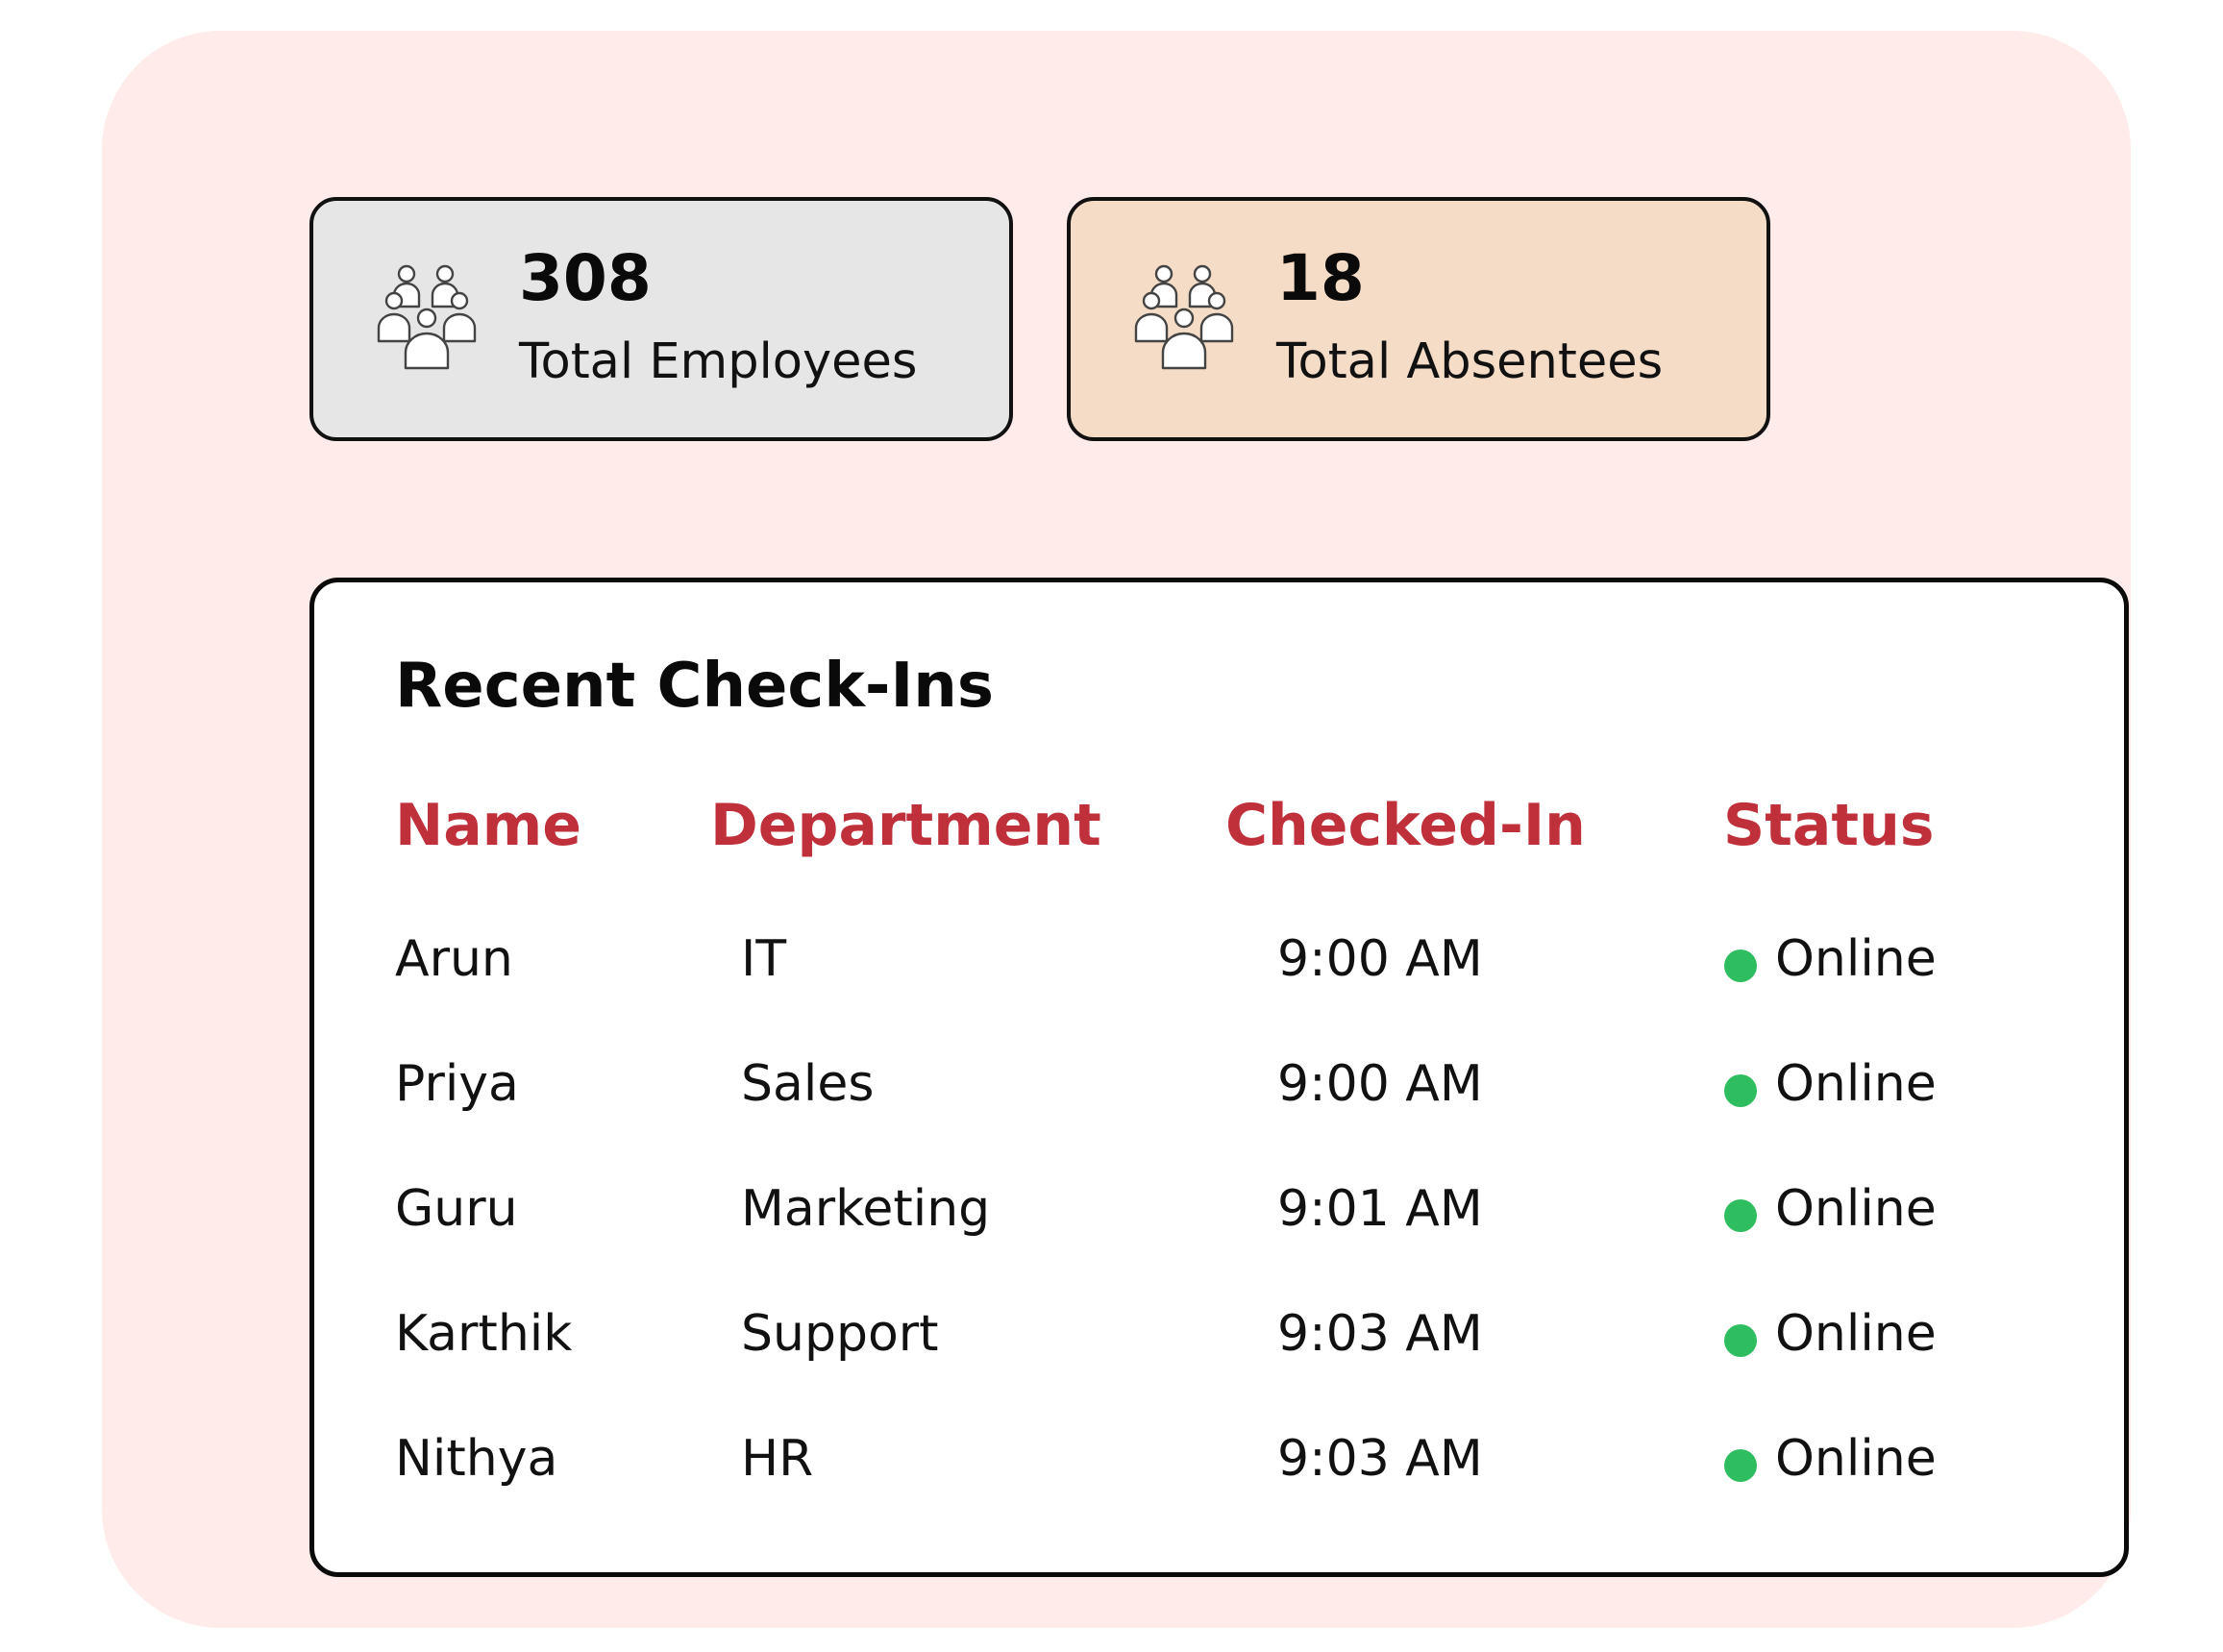  Describe the element at coordinates (764, 959) in the screenshot. I see `cell-department: IT` at that location.